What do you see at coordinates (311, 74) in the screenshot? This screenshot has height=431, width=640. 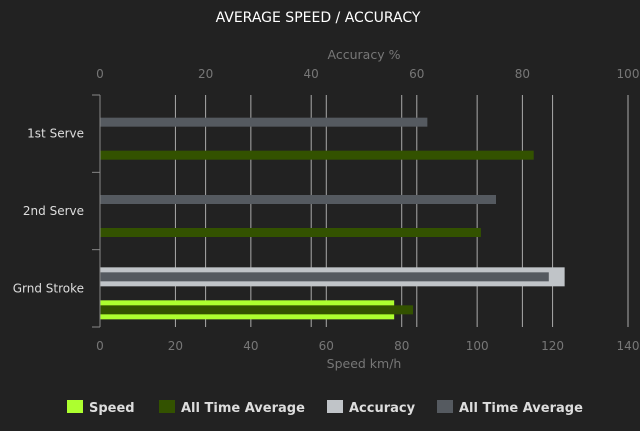 I see `accuracy-tick-label: 40` at bounding box center [311, 74].